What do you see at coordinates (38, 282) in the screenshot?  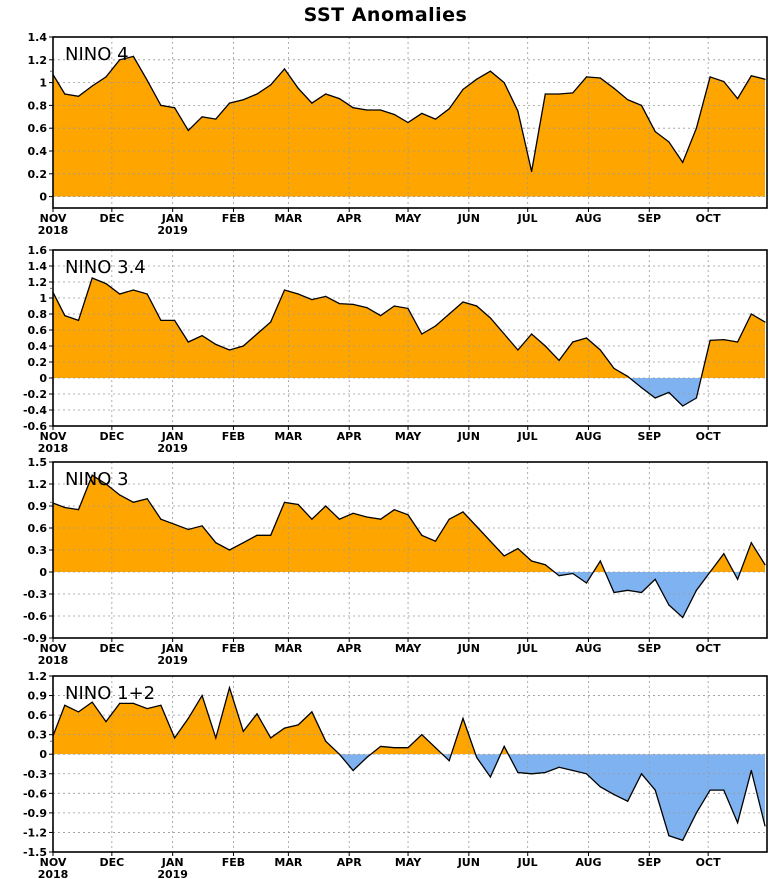 I see `y-tick-label: 1.2` at bounding box center [38, 282].